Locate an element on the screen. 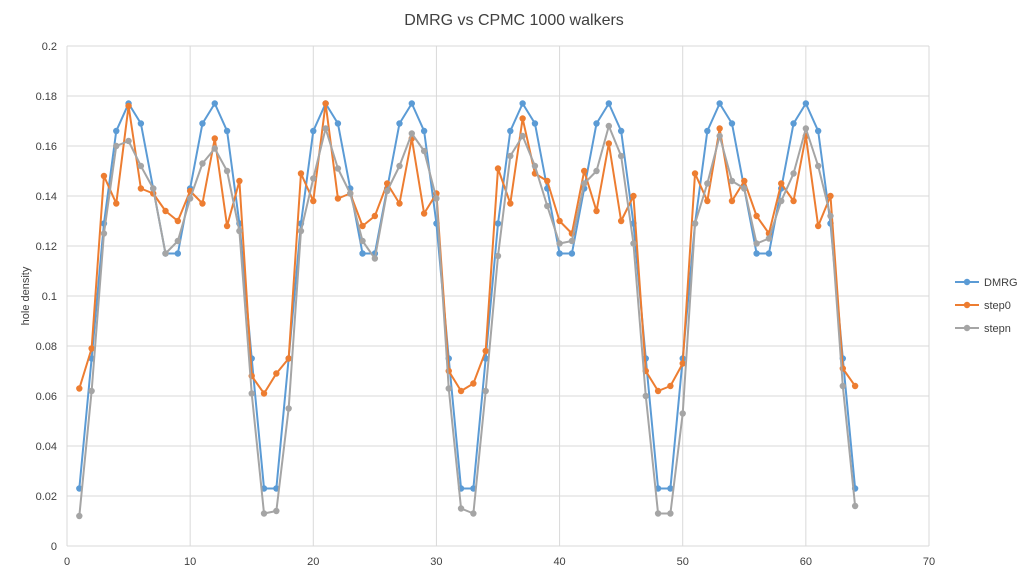  y-tick-label: 0 is located at coordinates (54, 547).